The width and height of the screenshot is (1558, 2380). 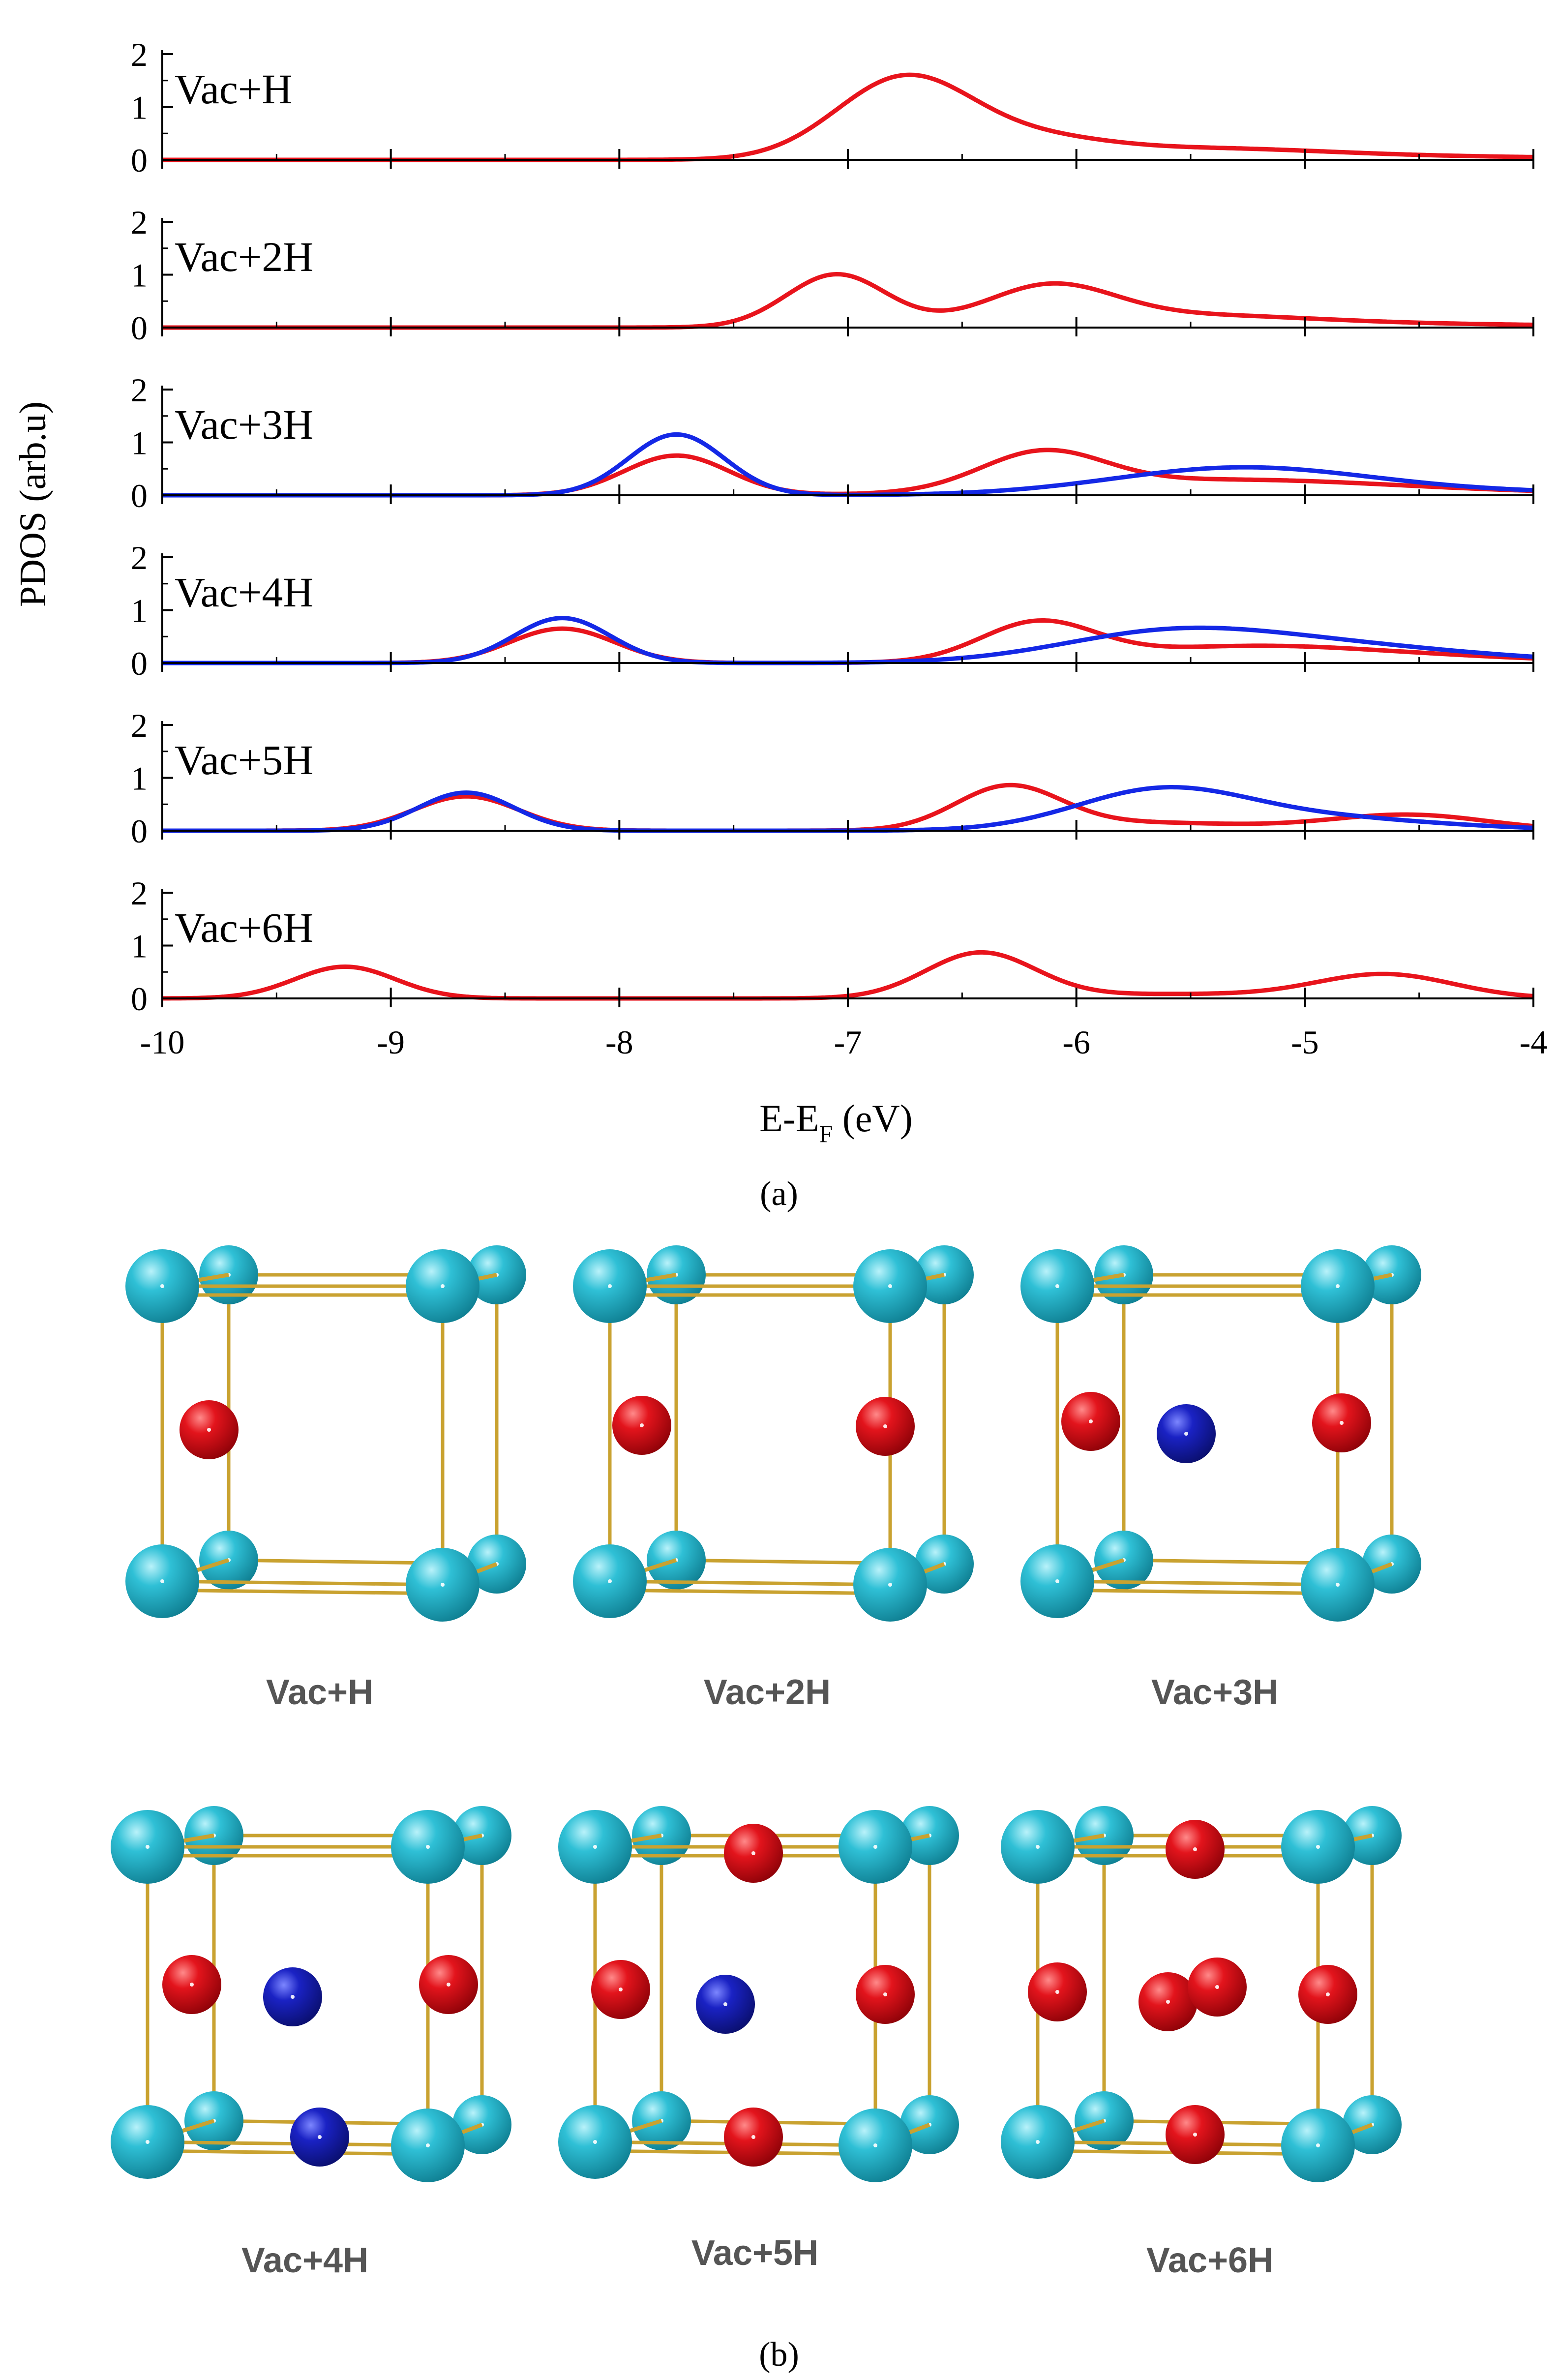 I want to click on panel-label: Vac+2H, so click(x=244, y=256).